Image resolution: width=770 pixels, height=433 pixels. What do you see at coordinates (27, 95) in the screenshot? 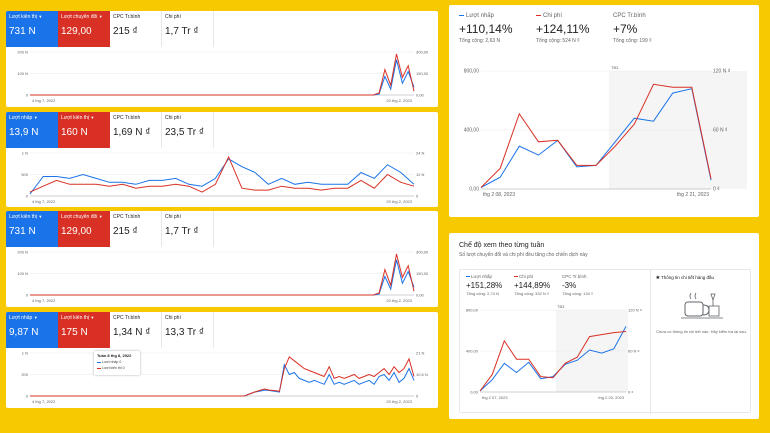
I see `y-left-tick: 0` at bounding box center [27, 95].